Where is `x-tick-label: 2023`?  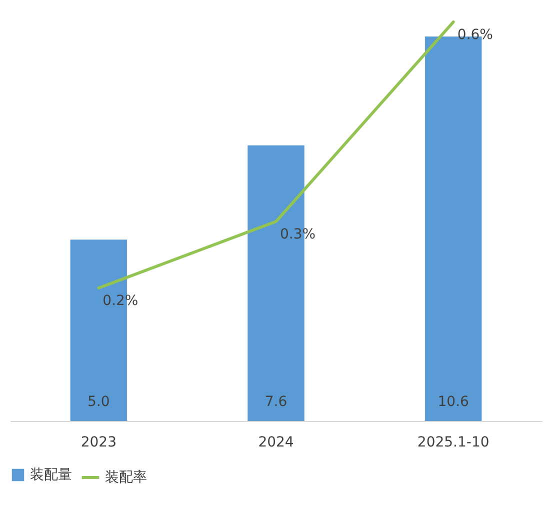 x-tick-label: 2023 is located at coordinates (98, 442).